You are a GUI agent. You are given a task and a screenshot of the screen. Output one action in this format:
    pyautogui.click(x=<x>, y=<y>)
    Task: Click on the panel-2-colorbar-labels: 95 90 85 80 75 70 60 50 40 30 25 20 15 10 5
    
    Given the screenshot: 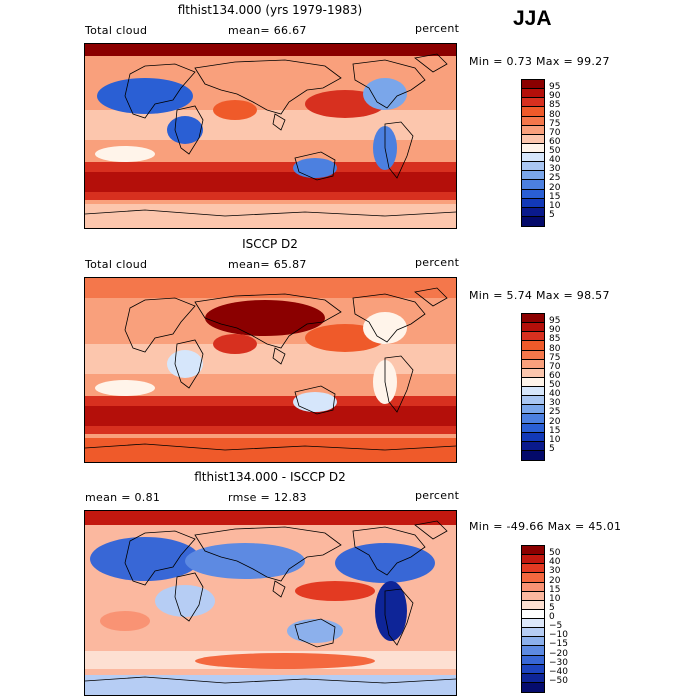 What is the action you would take?
    pyautogui.click(x=569, y=386)
    